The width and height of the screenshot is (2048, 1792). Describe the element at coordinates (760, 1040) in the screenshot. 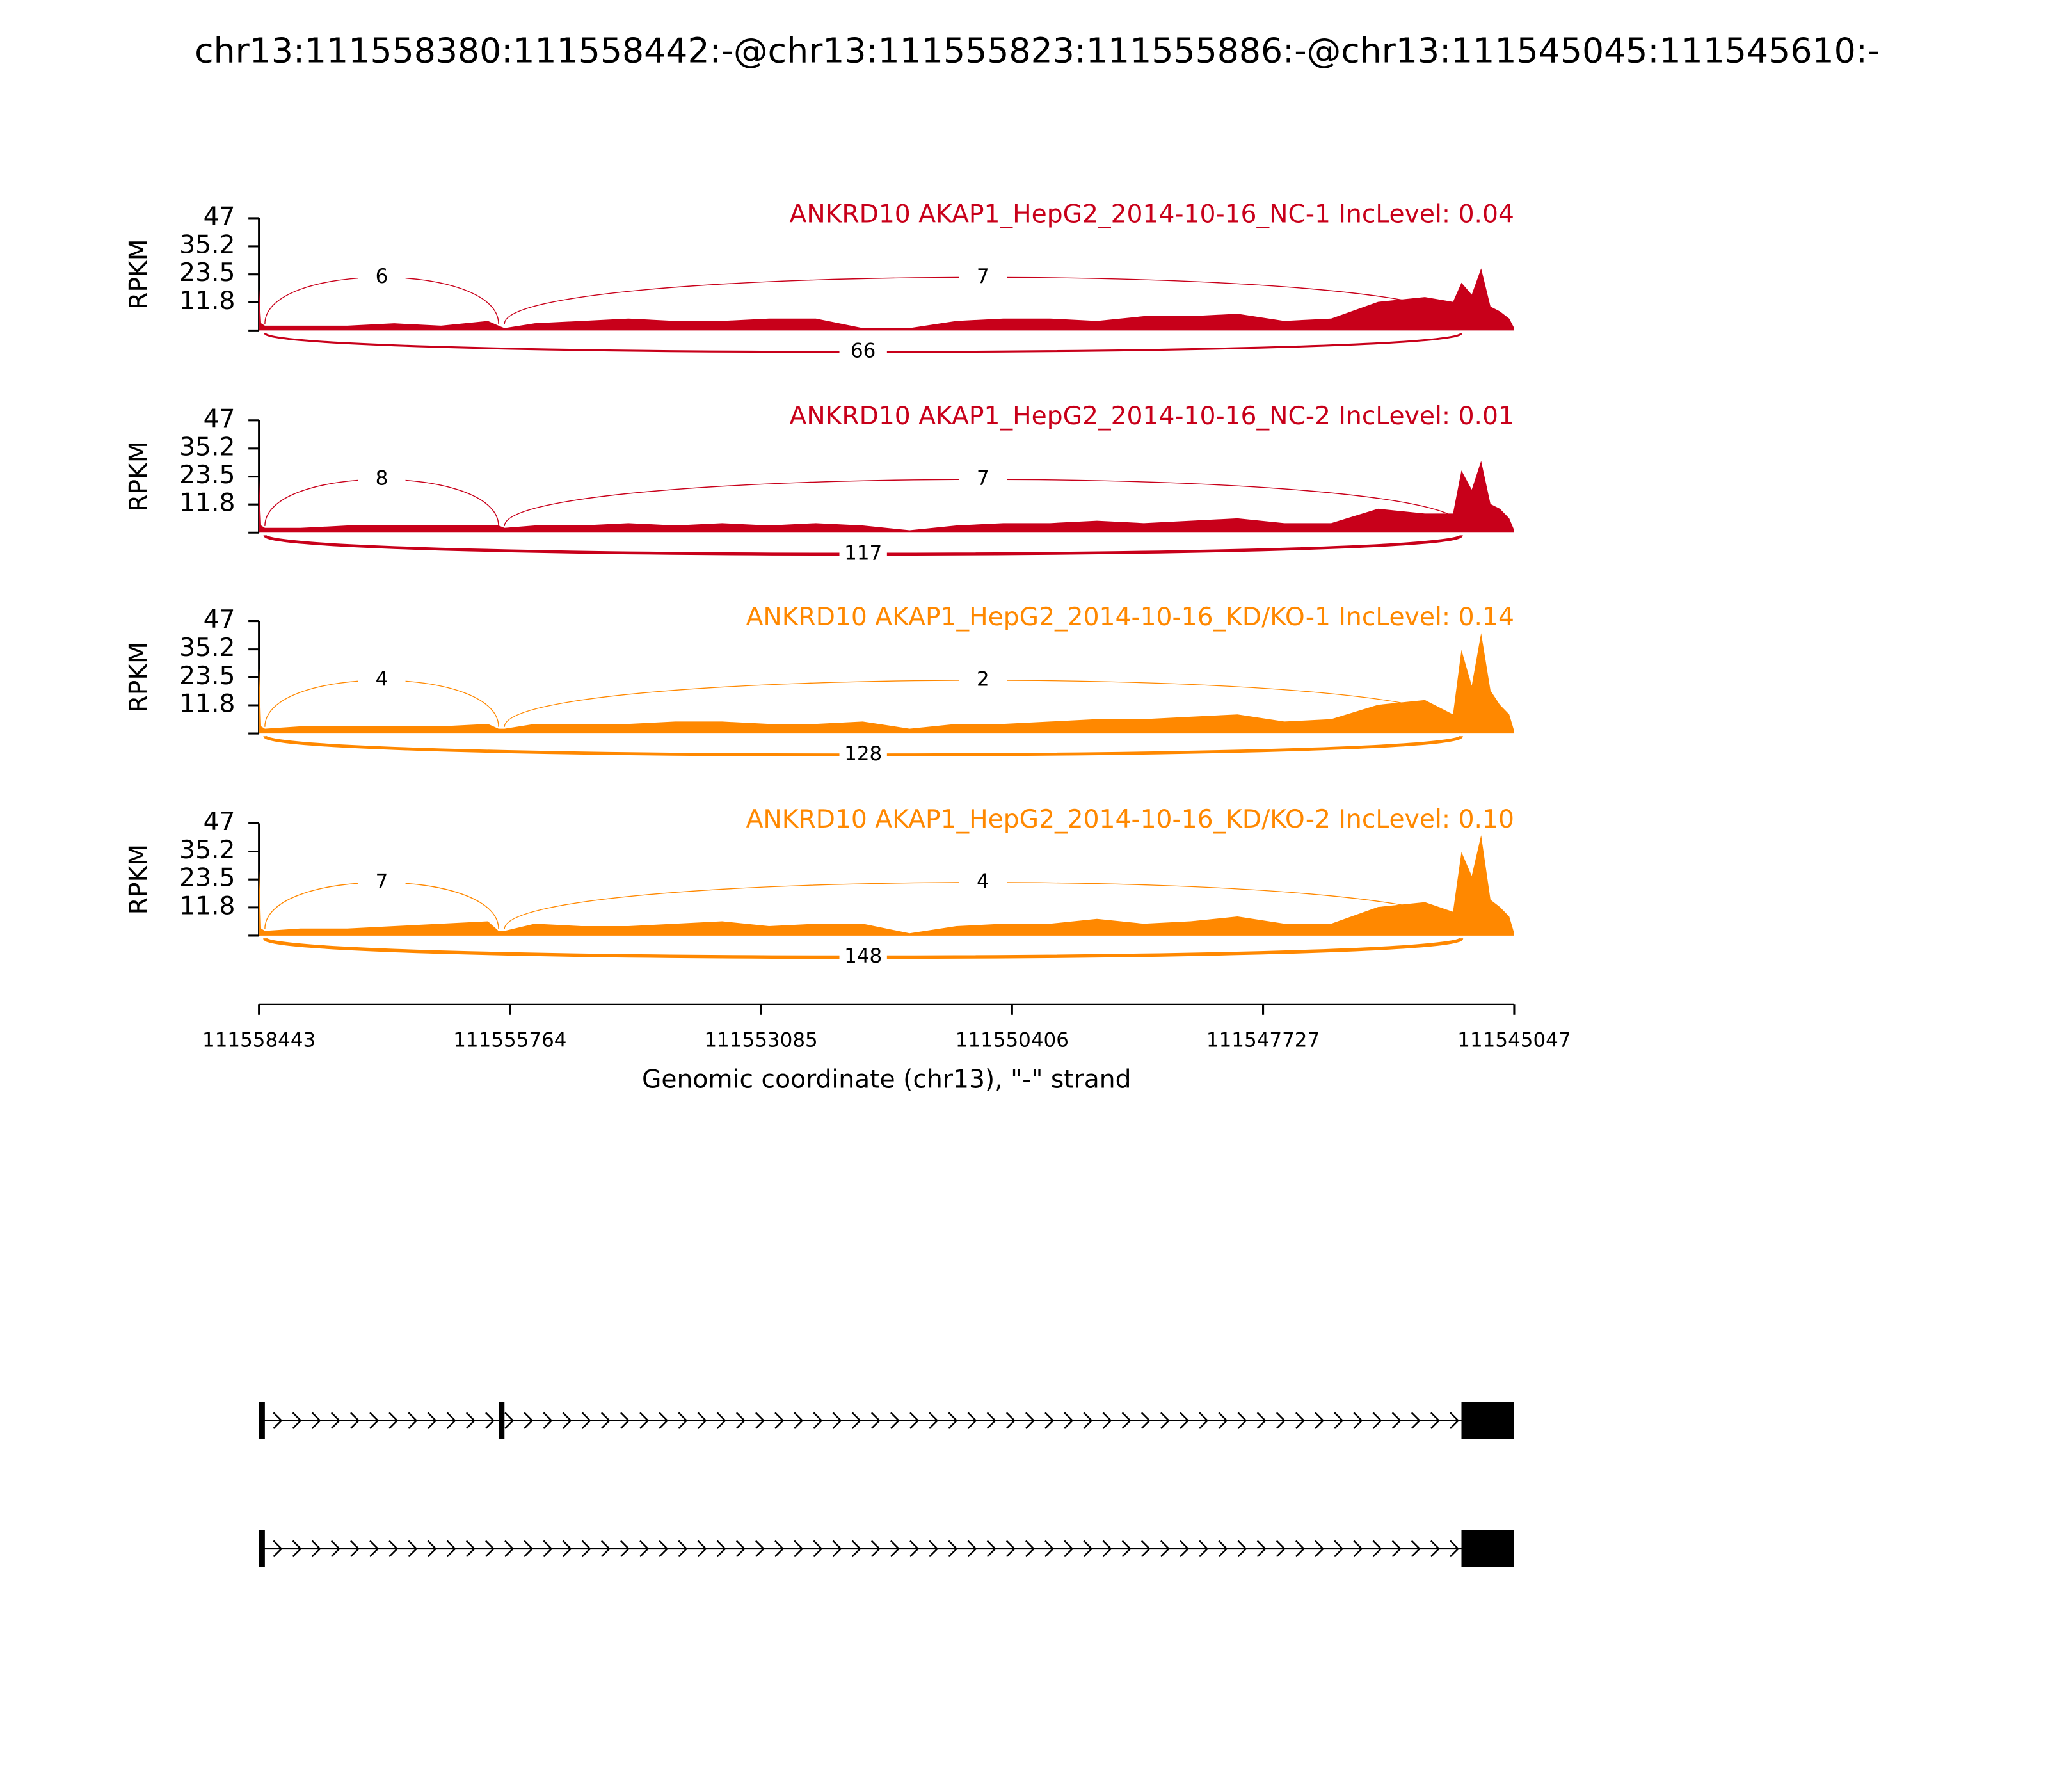

I see `x-tick-label: 111553085` at that location.